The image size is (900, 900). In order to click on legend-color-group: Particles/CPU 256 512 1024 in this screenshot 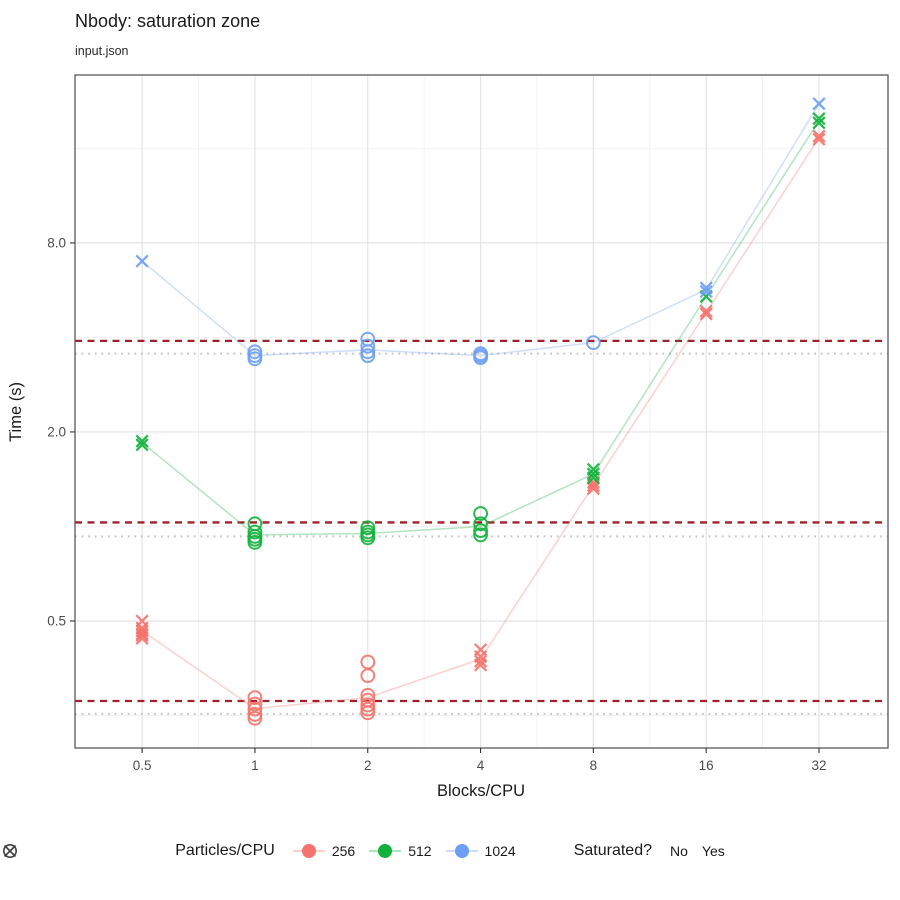, I will do `click(345, 851)`.